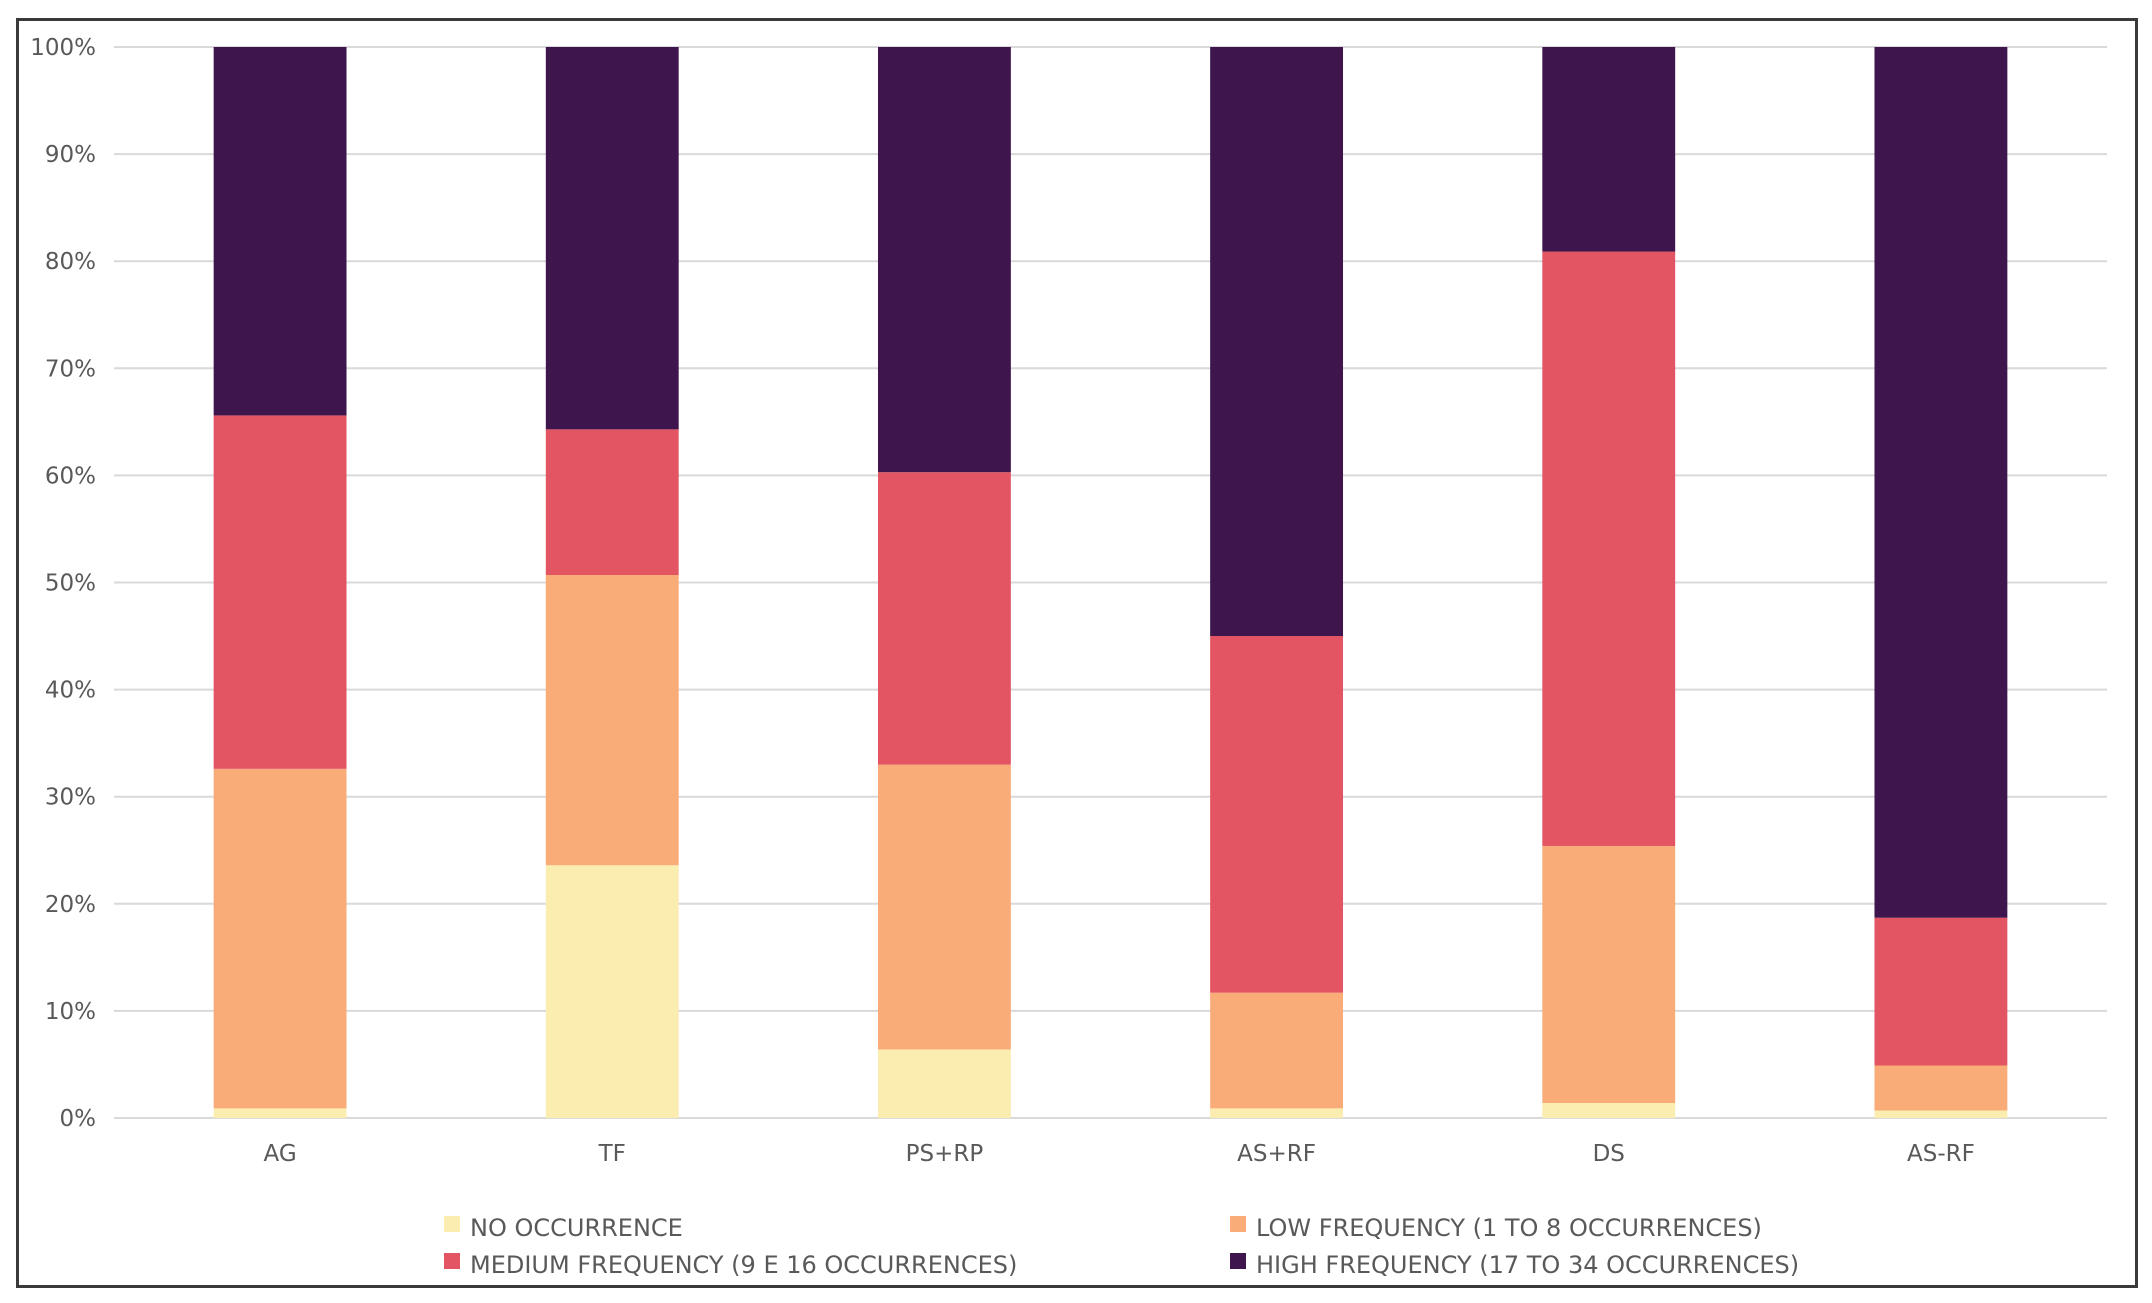 Image resolution: width=2152 pixels, height=1303 pixels. I want to click on x-category-label: AS+RF, so click(1276, 1154).